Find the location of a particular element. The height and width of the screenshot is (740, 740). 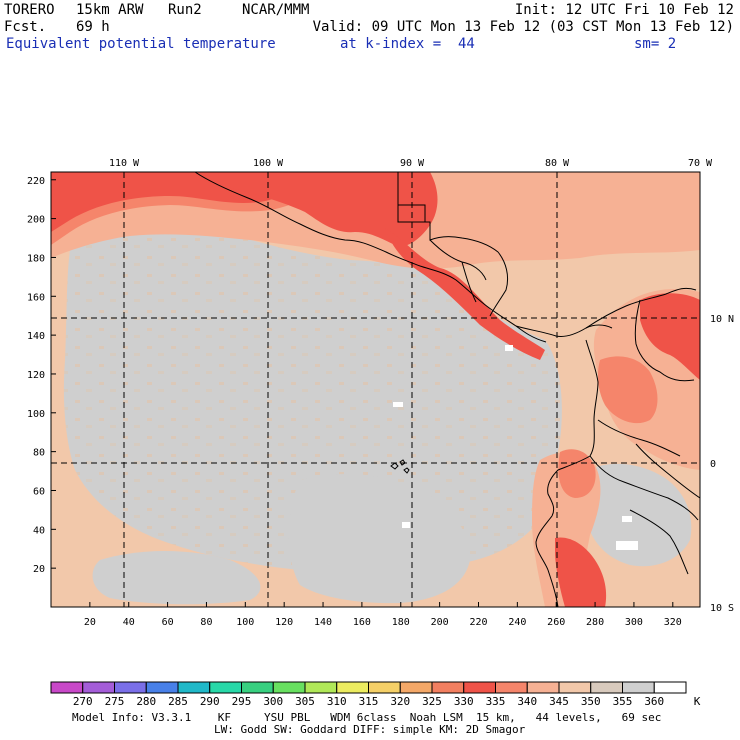

border-guatemala is located at coordinates (412, 213).